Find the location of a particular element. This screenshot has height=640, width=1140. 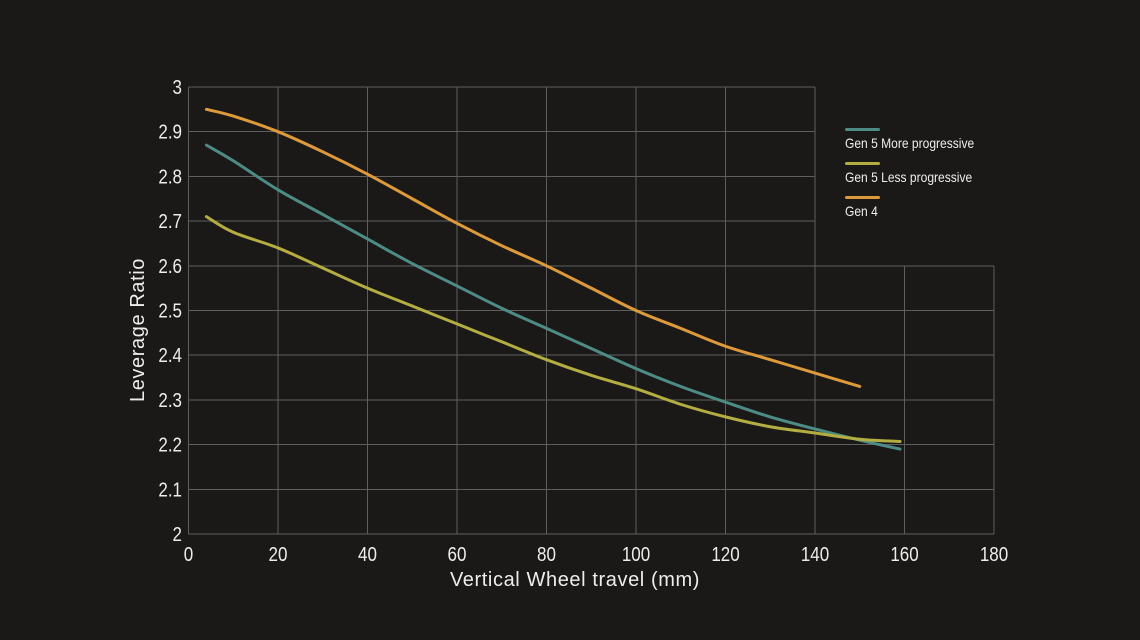

y-tick-2.2: 2.2 is located at coordinates (170, 444).